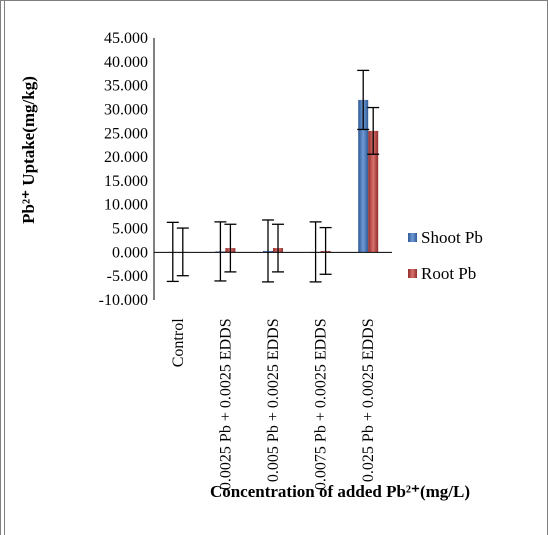  What do you see at coordinates (274, 0) in the screenshot?
I see `frame-line-top` at bounding box center [274, 0].